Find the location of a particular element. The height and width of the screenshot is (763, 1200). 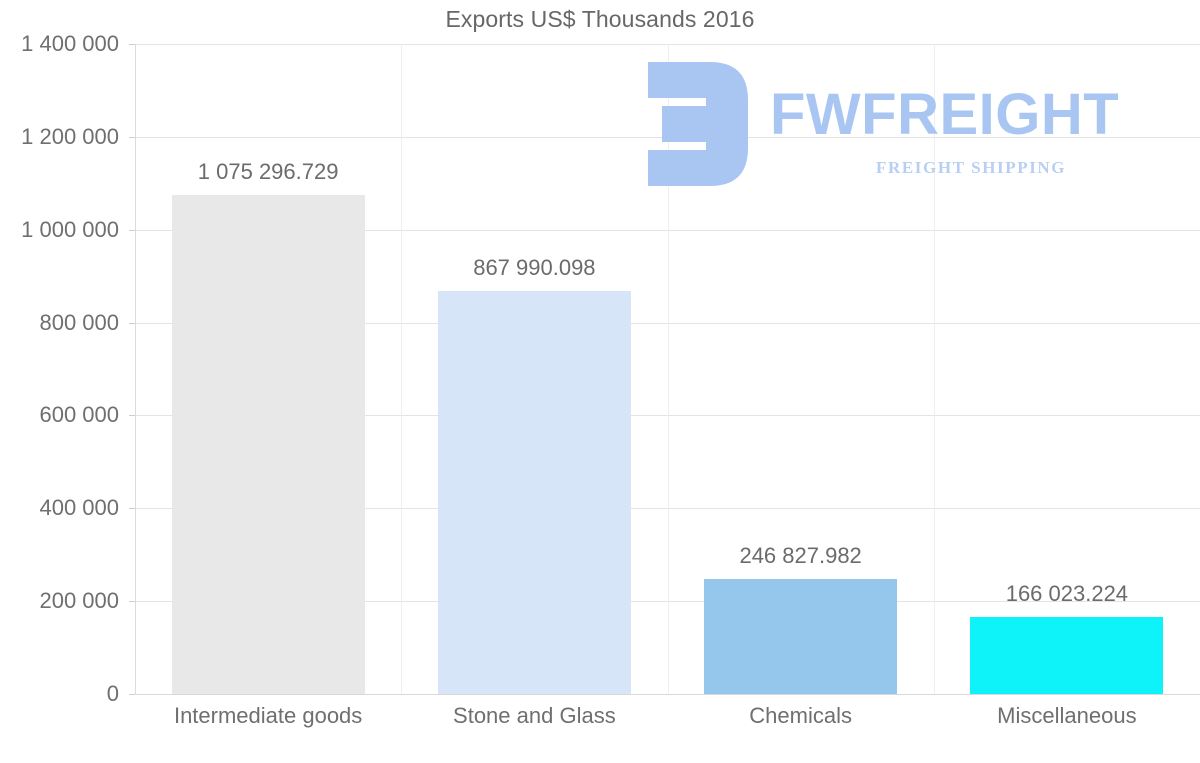

y-axis-label: 1 200 000 is located at coordinates (70, 136).